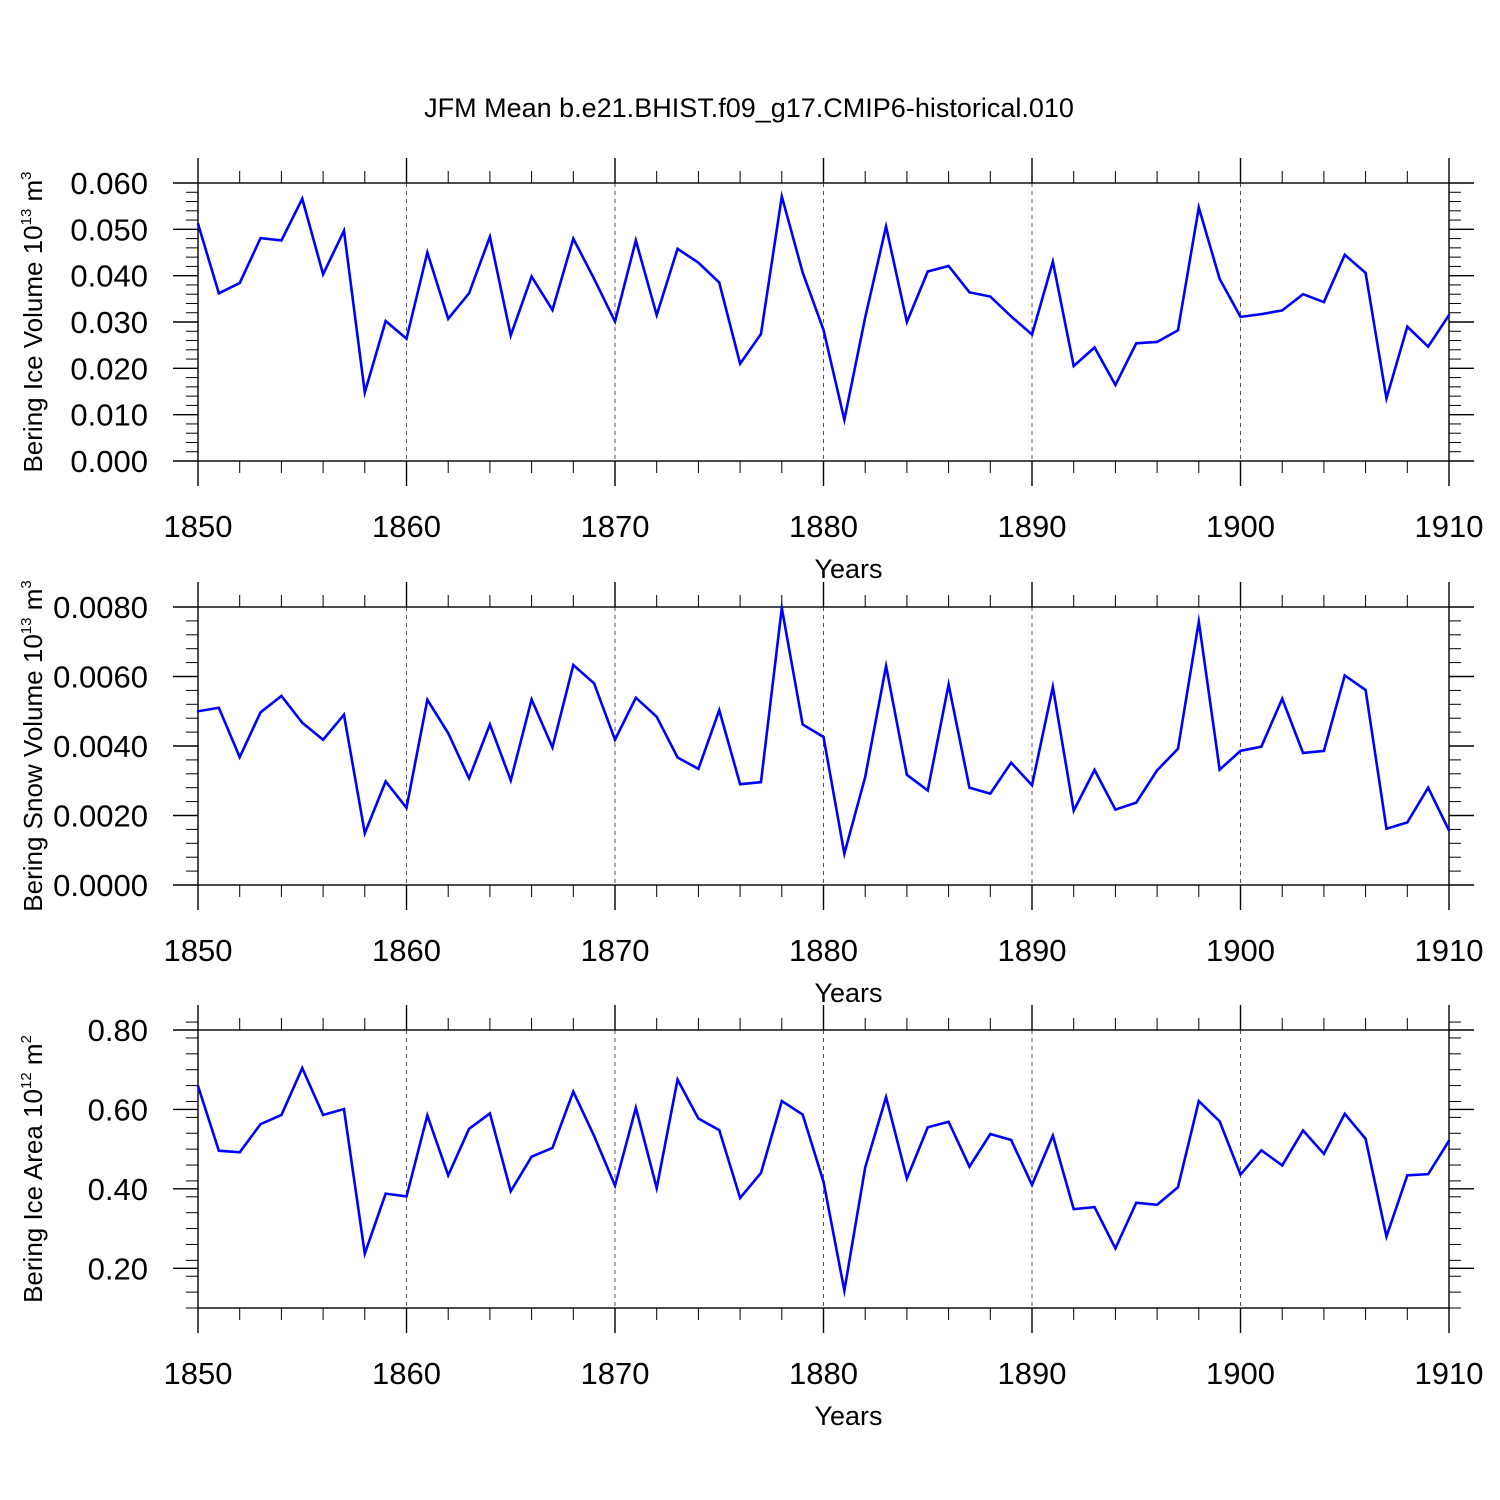 This screenshot has height=1500, width=1500. Describe the element at coordinates (33, 1196) in the screenshot. I see `y-axis-label-base: Bering Ice Area 10` at that location.